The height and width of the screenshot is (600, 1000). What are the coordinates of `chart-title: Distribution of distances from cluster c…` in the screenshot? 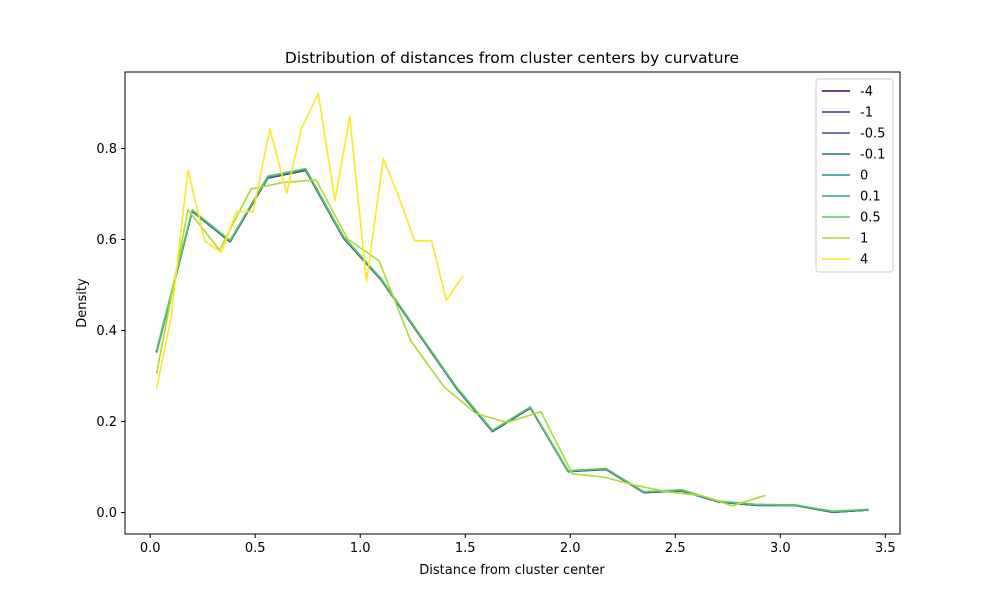 It's located at (512, 58).